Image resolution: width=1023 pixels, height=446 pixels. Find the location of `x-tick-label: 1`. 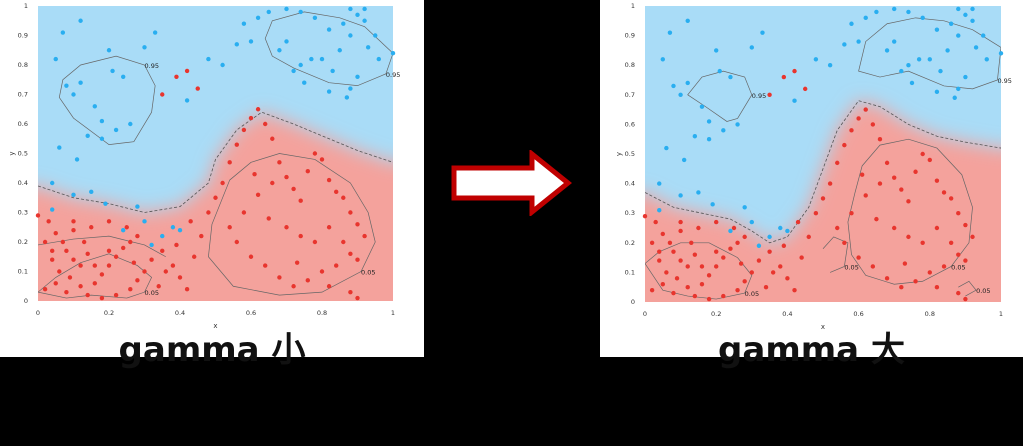

x-tick-label: 1 is located at coordinates (1001, 314).